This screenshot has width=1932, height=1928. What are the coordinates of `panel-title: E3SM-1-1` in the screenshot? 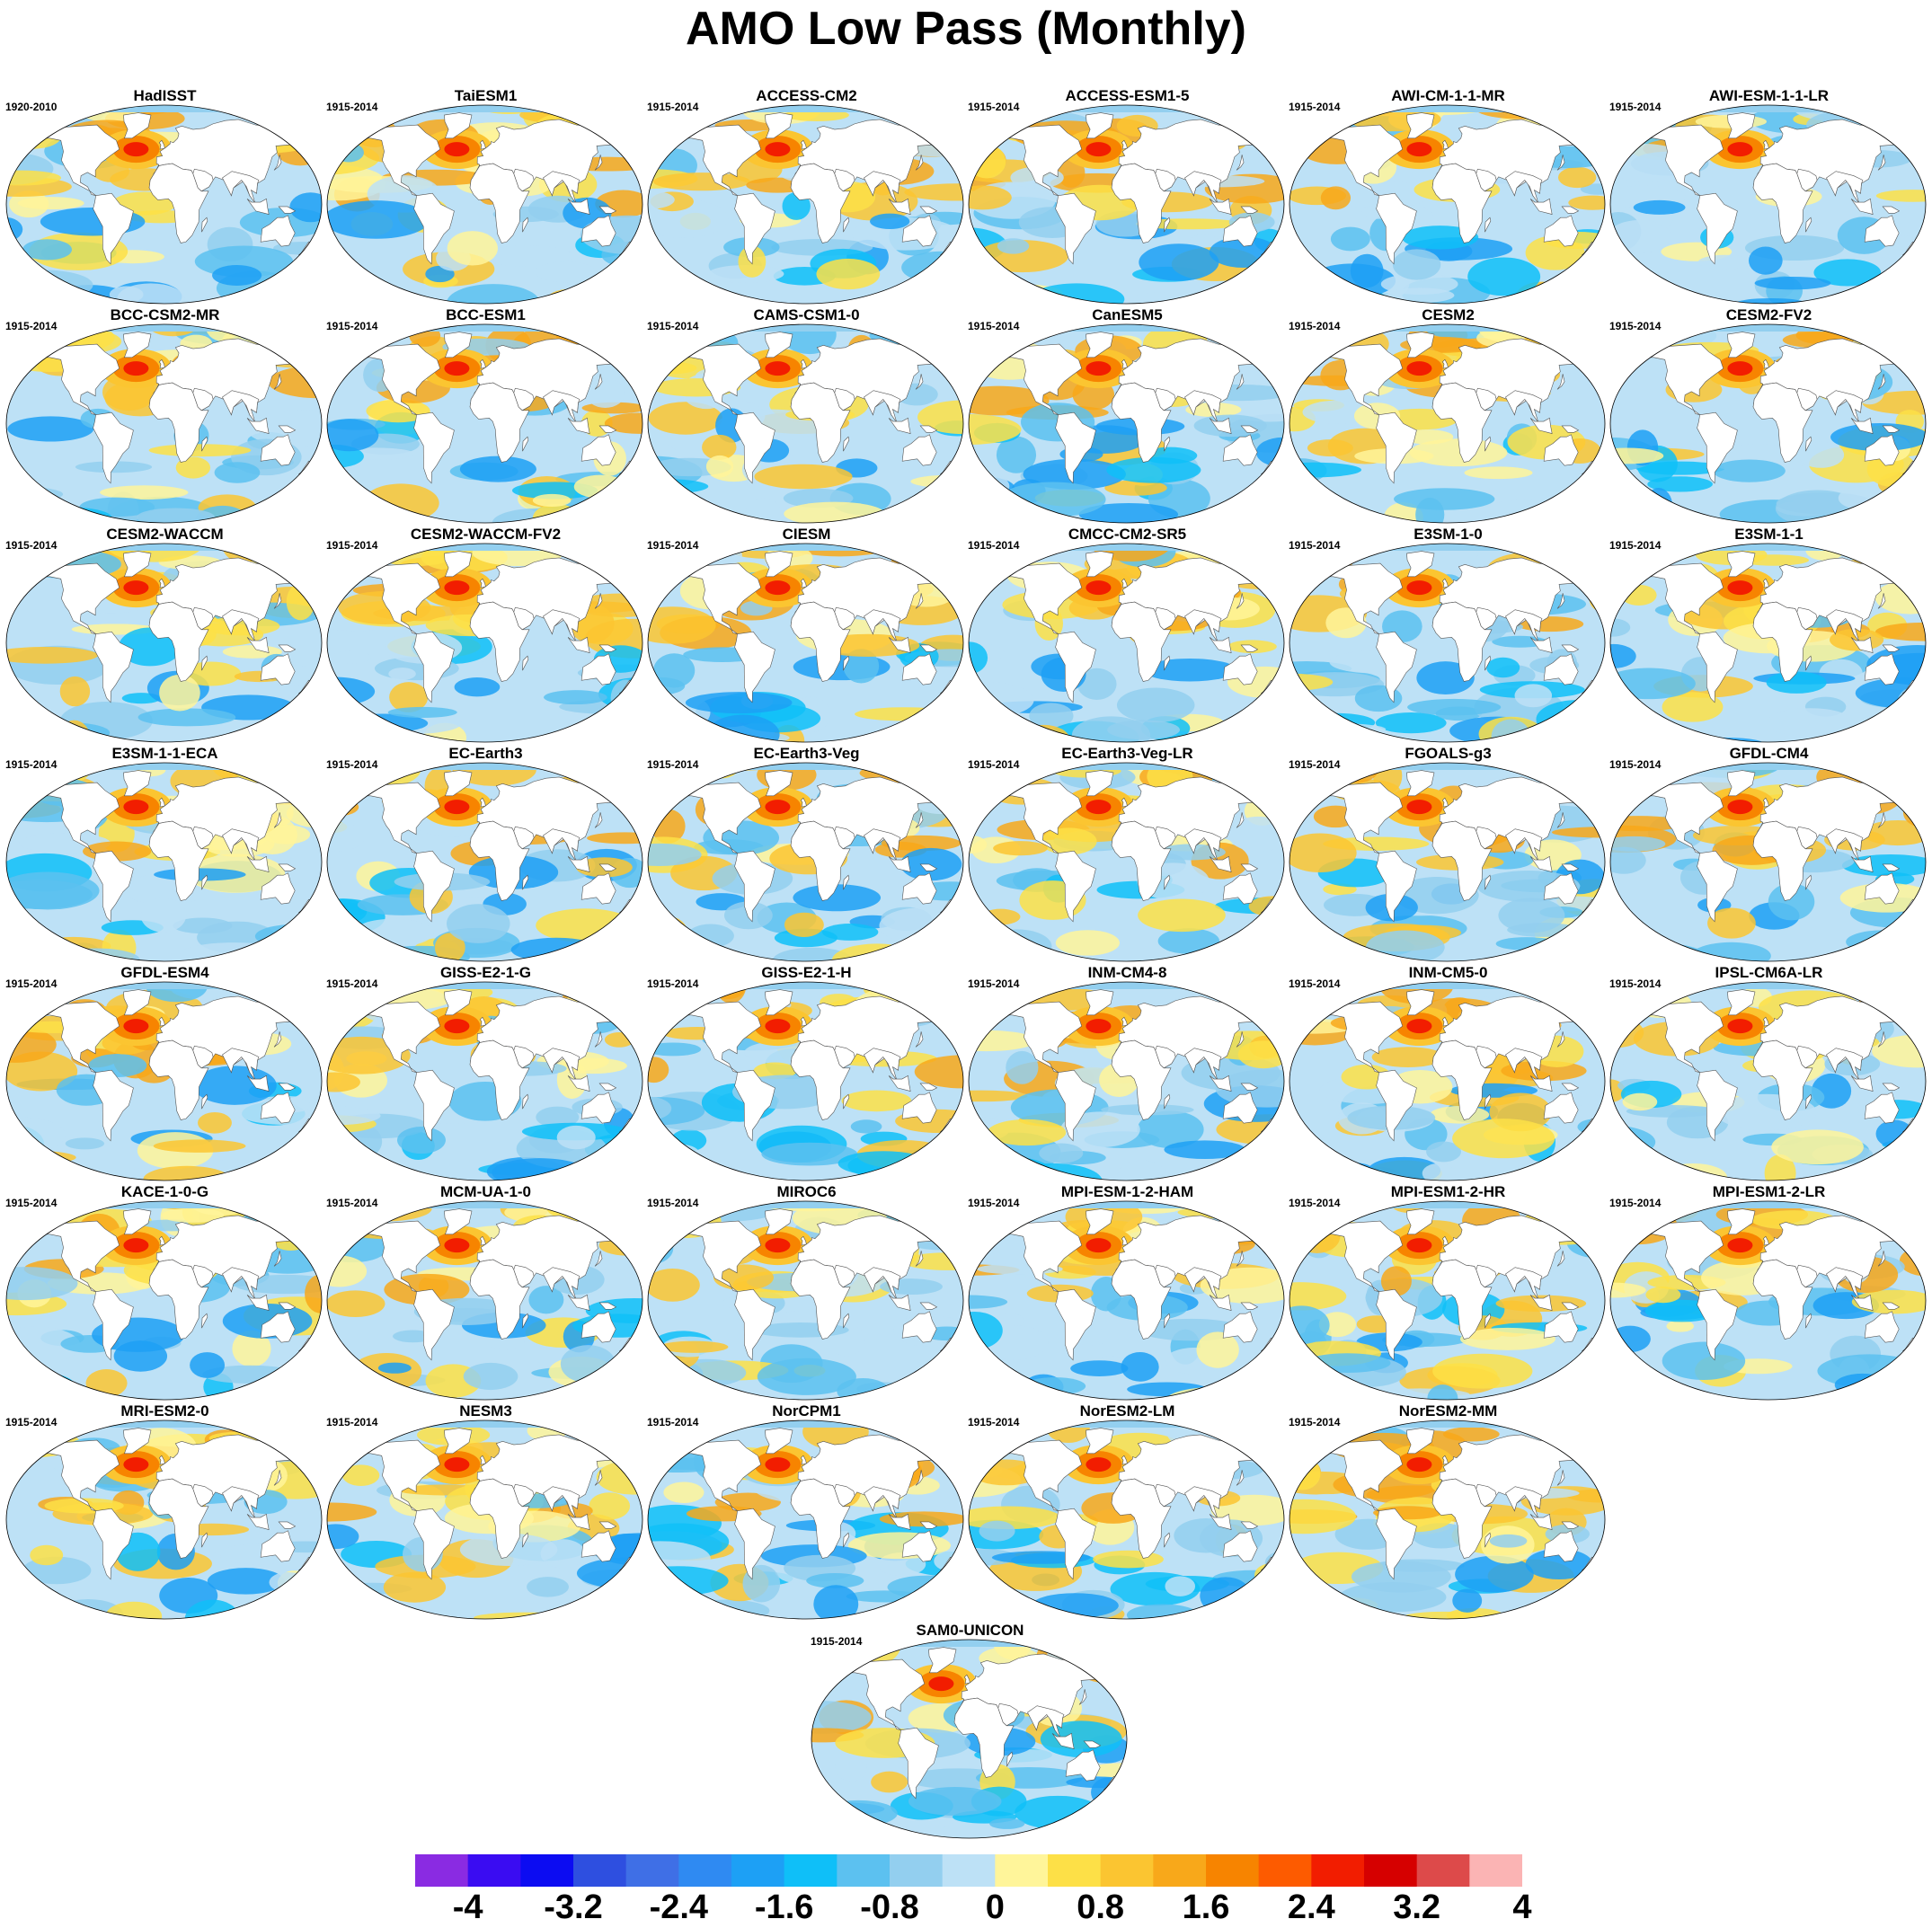 It's located at (1768, 534).